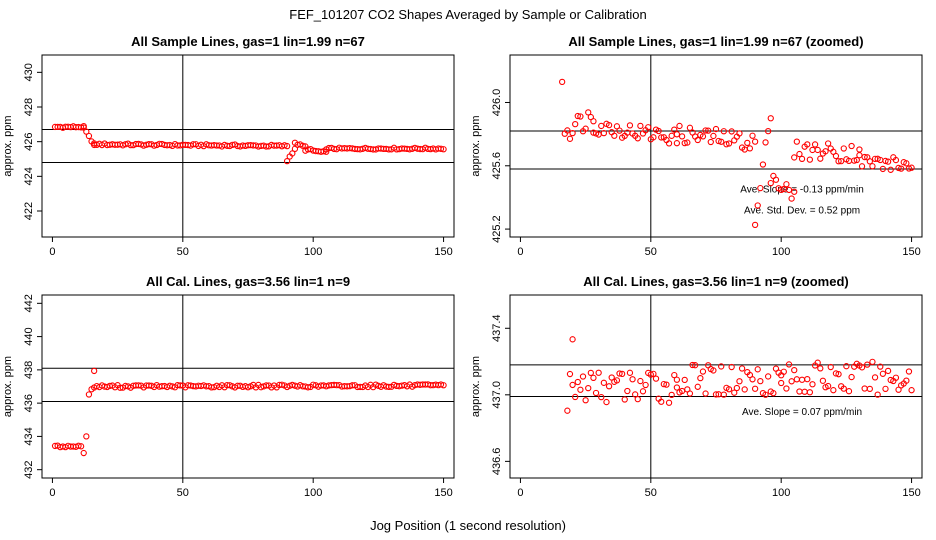 The image size is (936, 540). I want to click on y-tick-label: 425.6, so click(497, 166).